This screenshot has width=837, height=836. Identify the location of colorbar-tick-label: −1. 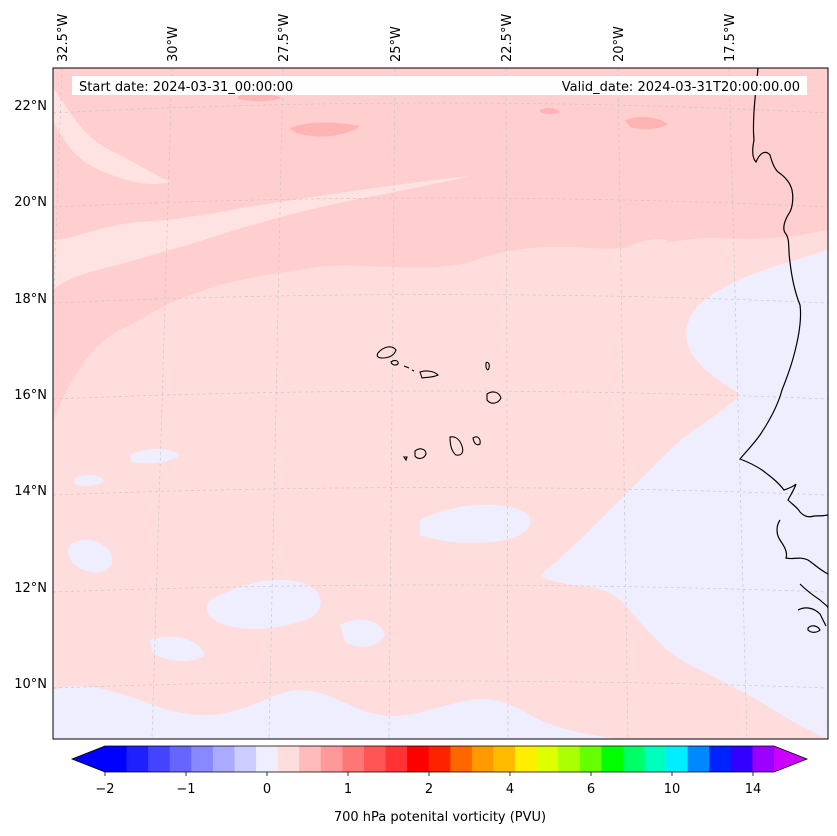
(185, 789).